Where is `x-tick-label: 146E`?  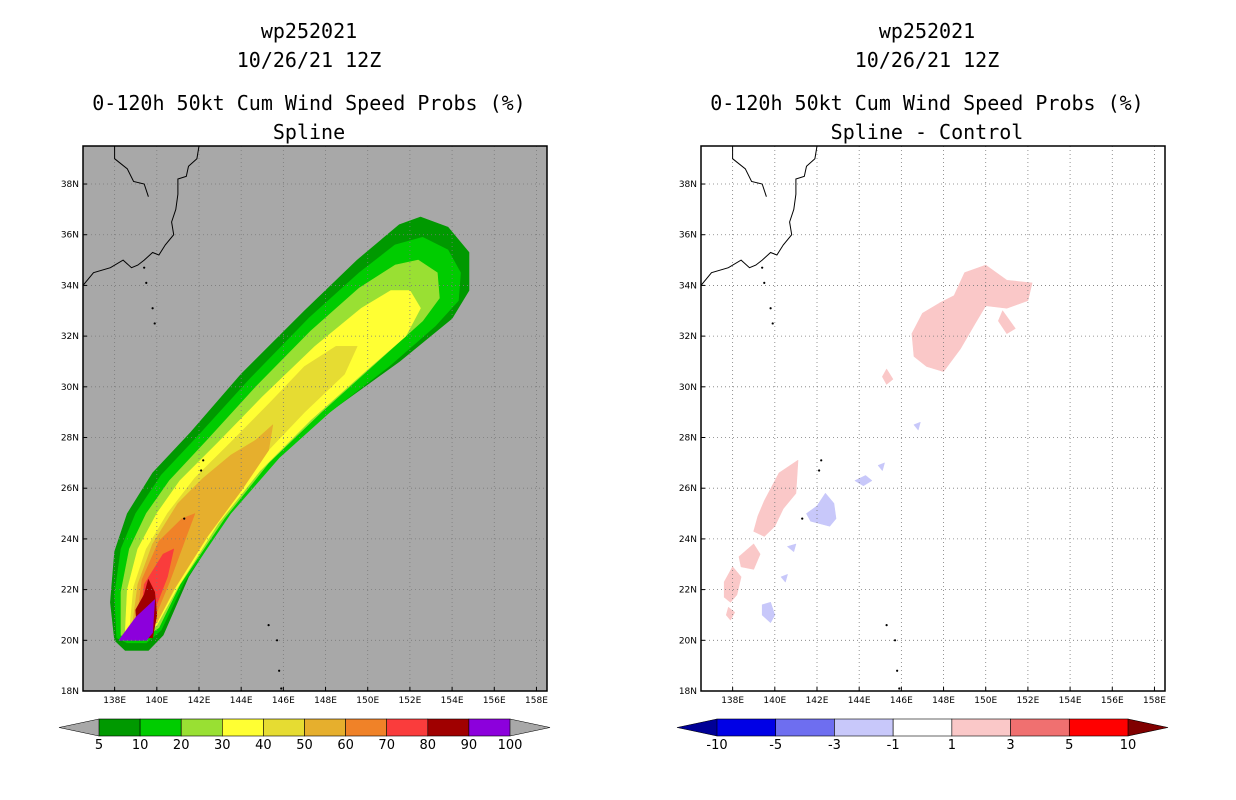
x-tick-label: 146E is located at coordinates (901, 701).